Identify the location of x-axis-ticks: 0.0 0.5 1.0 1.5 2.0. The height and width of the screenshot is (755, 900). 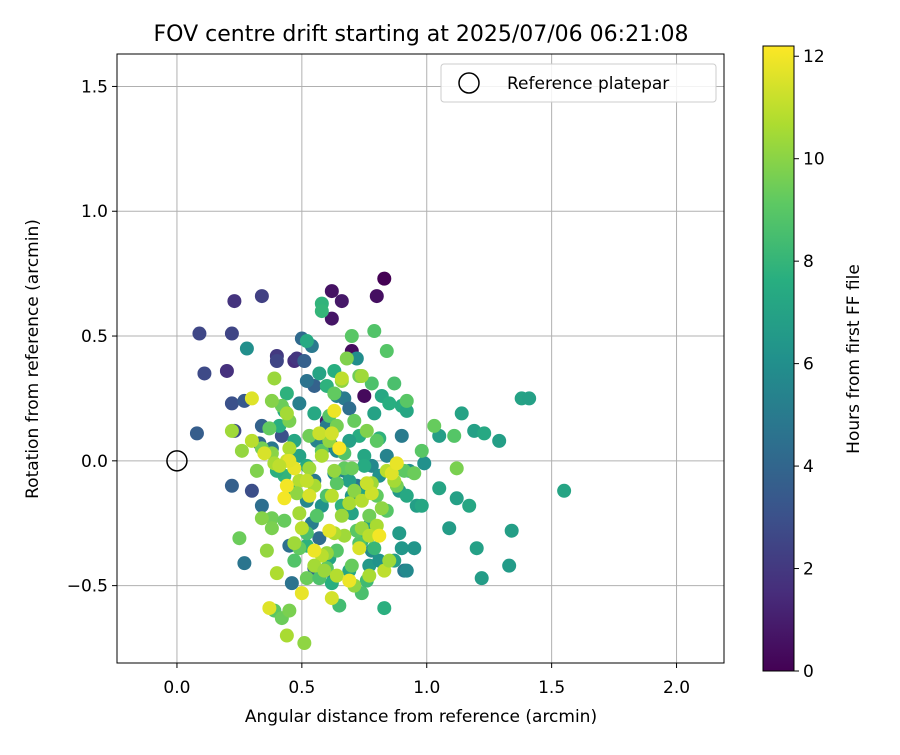
(426, 680).